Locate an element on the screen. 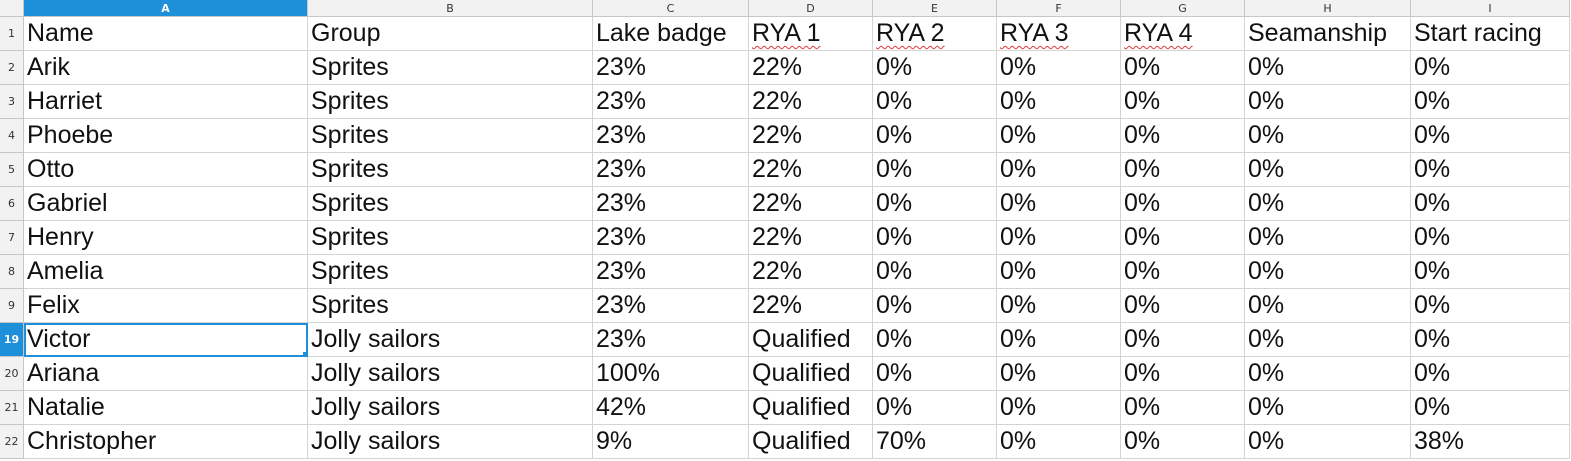 The image size is (1571, 461). cell-b19: Jolly sailors is located at coordinates (450, 340).